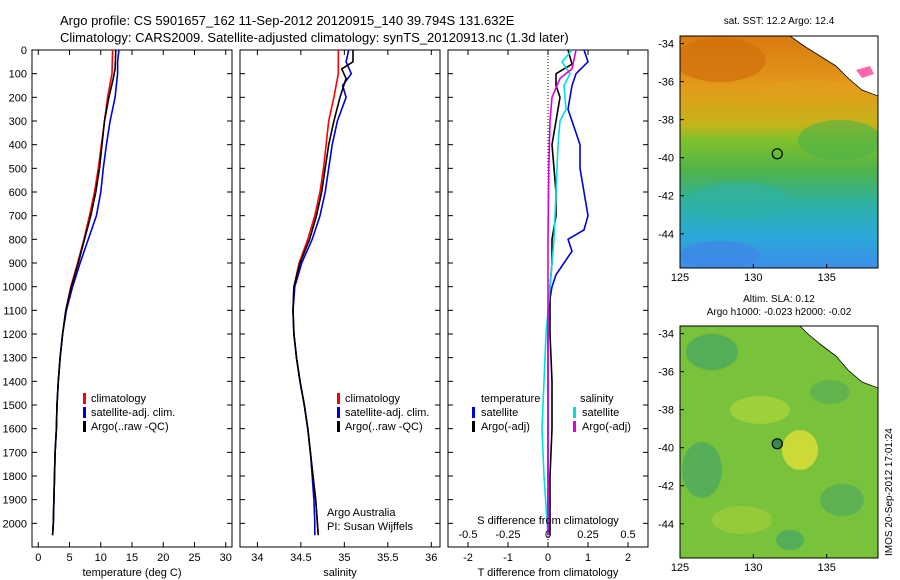 The width and height of the screenshot is (900, 580). What do you see at coordinates (508, 558) in the screenshot?
I see `x-tick-label: -1` at bounding box center [508, 558].